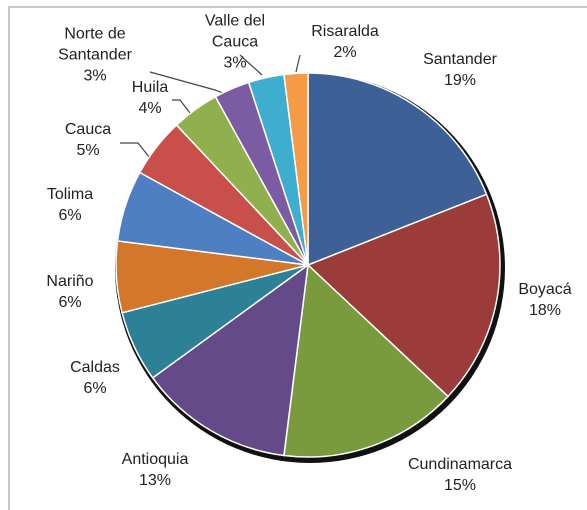 The height and width of the screenshot is (510, 587). What do you see at coordinates (95, 367) in the screenshot?
I see `category-label: Caldas` at bounding box center [95, 367].